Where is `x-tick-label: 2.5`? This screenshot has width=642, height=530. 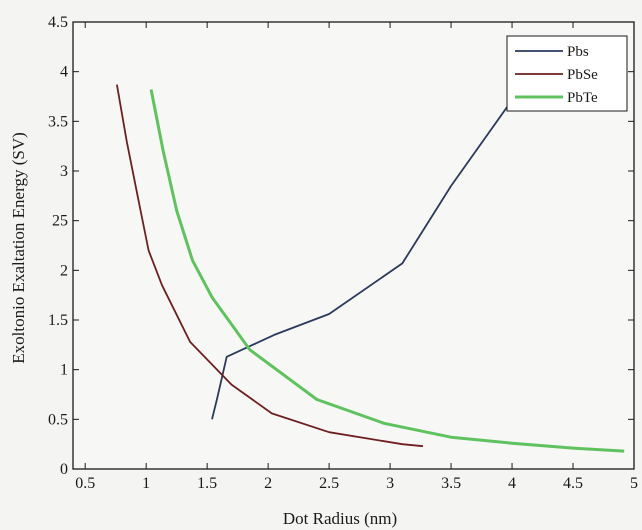
x-tick-label: 2.5 is located at coordinates (329, 483).